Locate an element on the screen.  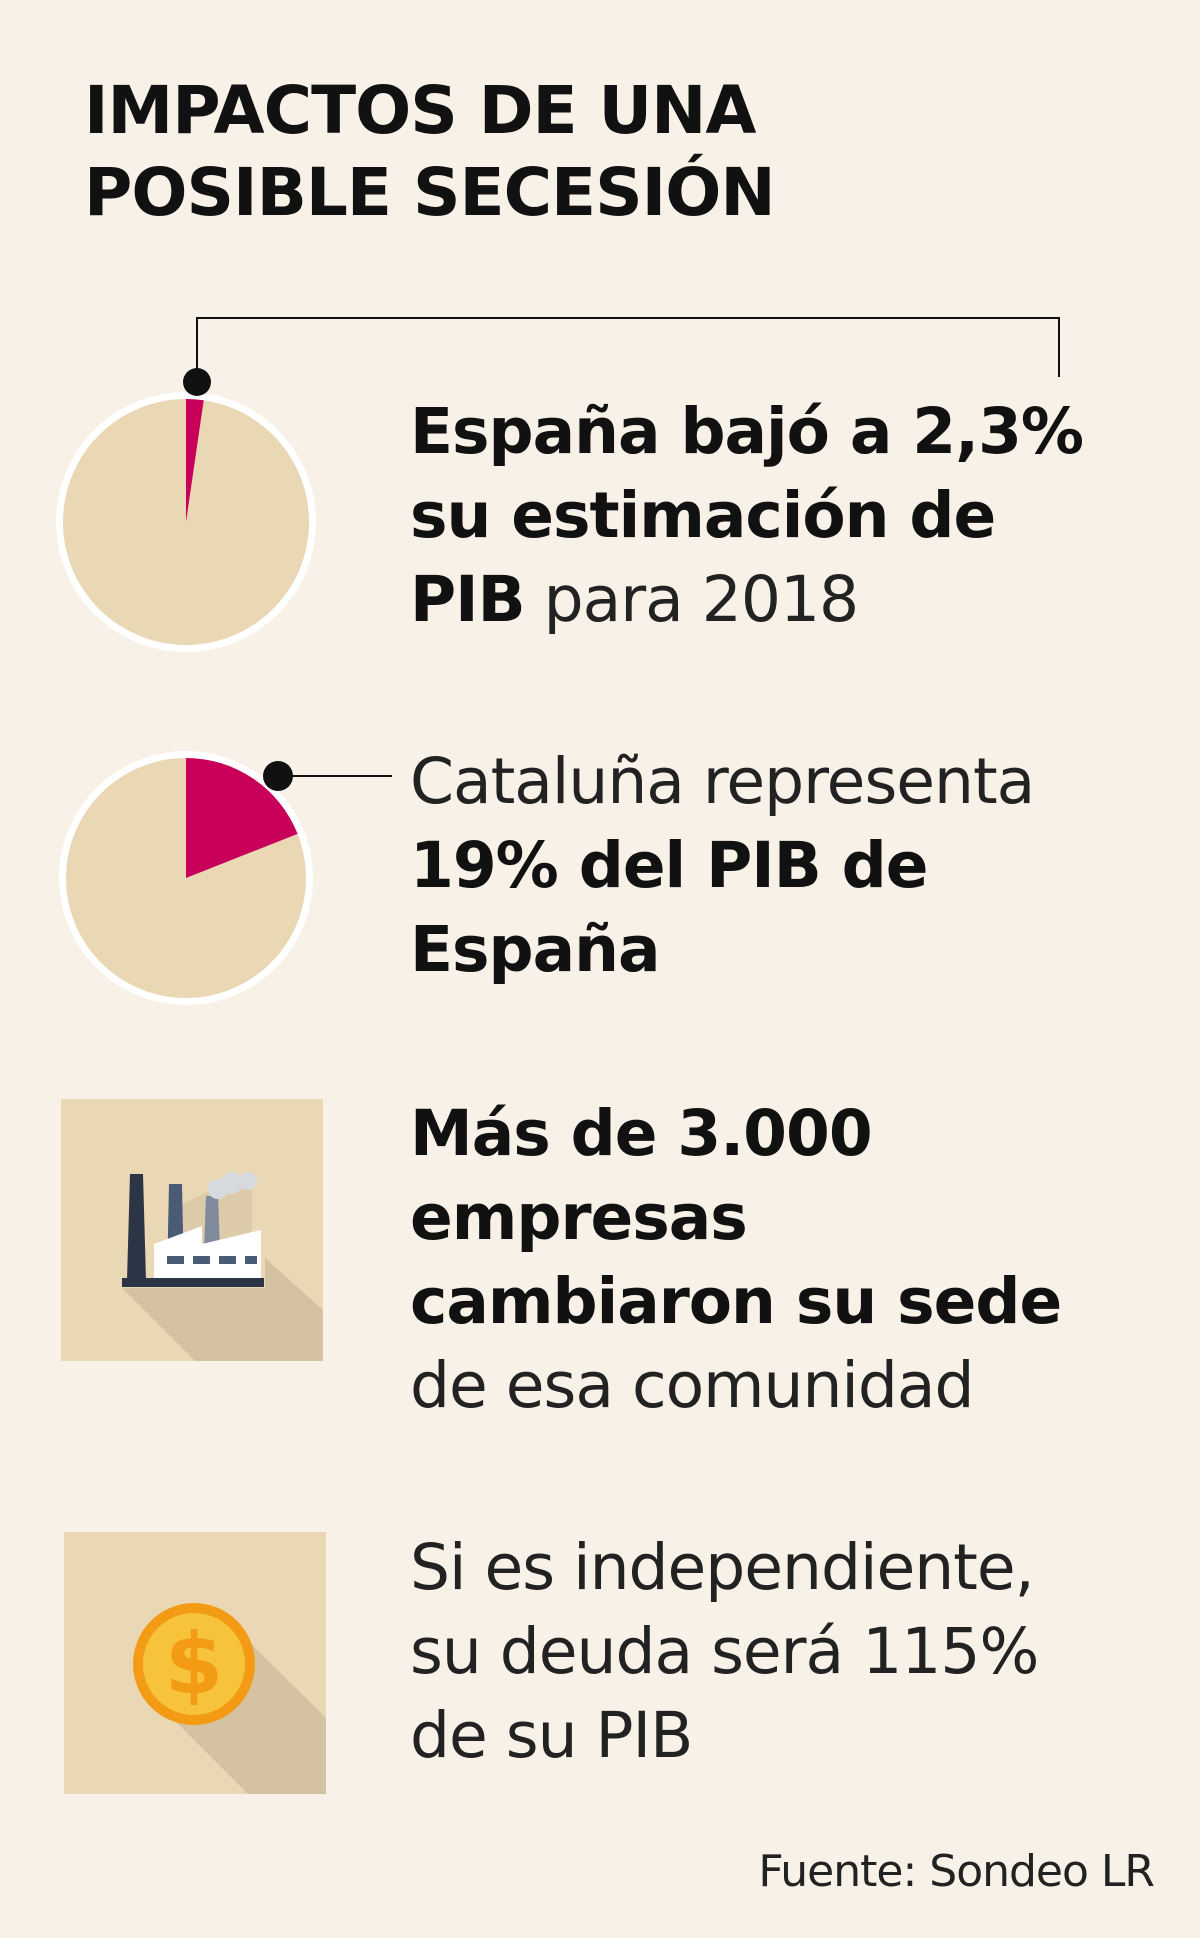
dollar-coin-icon: $ is located at coordinates (195, 1663).